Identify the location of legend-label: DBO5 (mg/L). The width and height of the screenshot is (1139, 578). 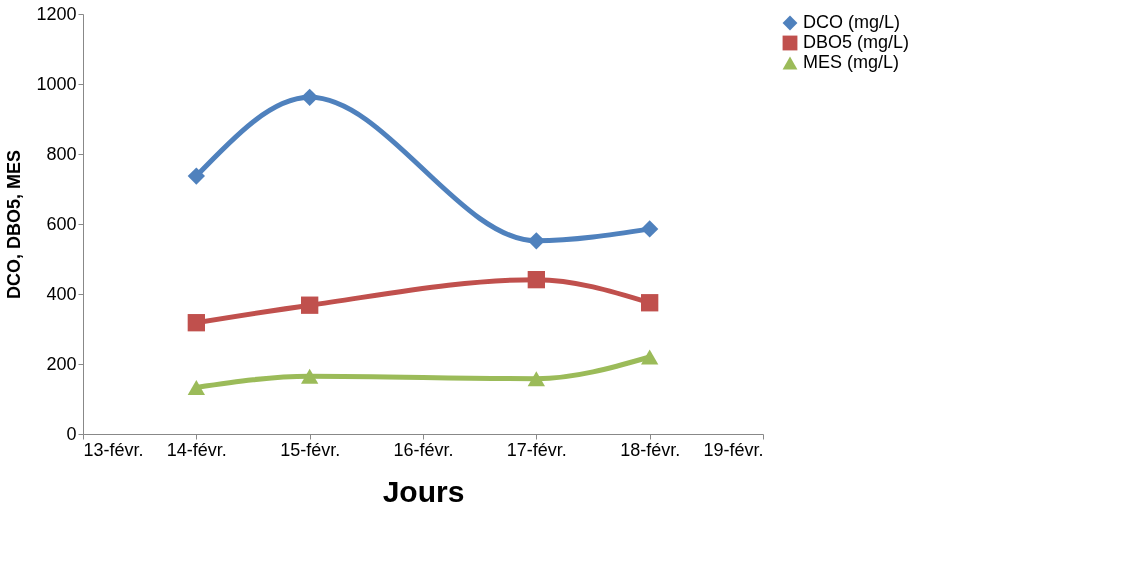
(856, 42).